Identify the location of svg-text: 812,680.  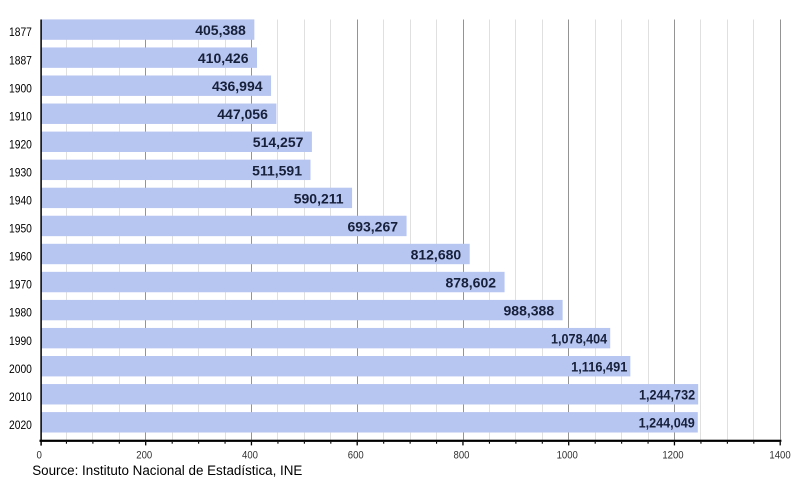
(436, 254).